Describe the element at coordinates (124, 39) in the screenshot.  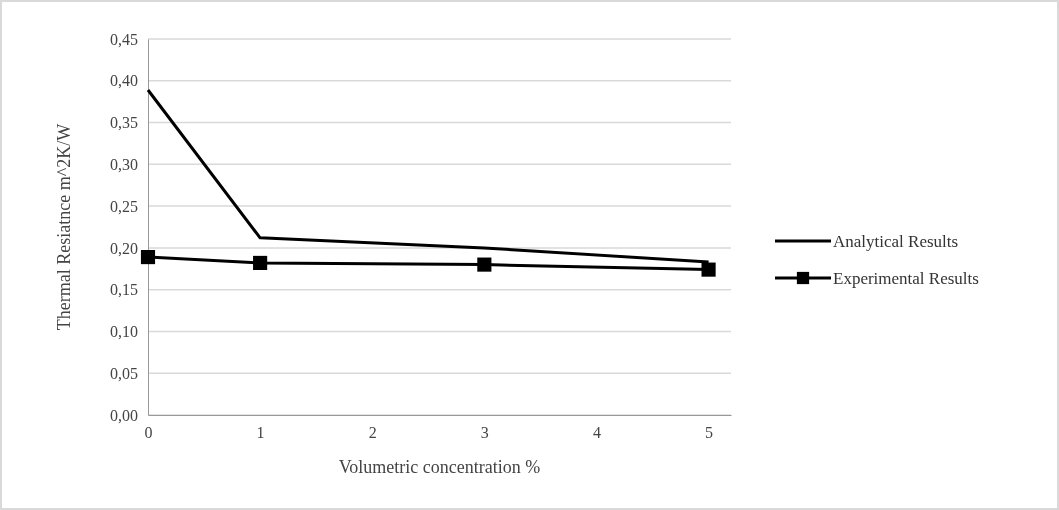
I see `y-tick-label: 0,45` at that location.